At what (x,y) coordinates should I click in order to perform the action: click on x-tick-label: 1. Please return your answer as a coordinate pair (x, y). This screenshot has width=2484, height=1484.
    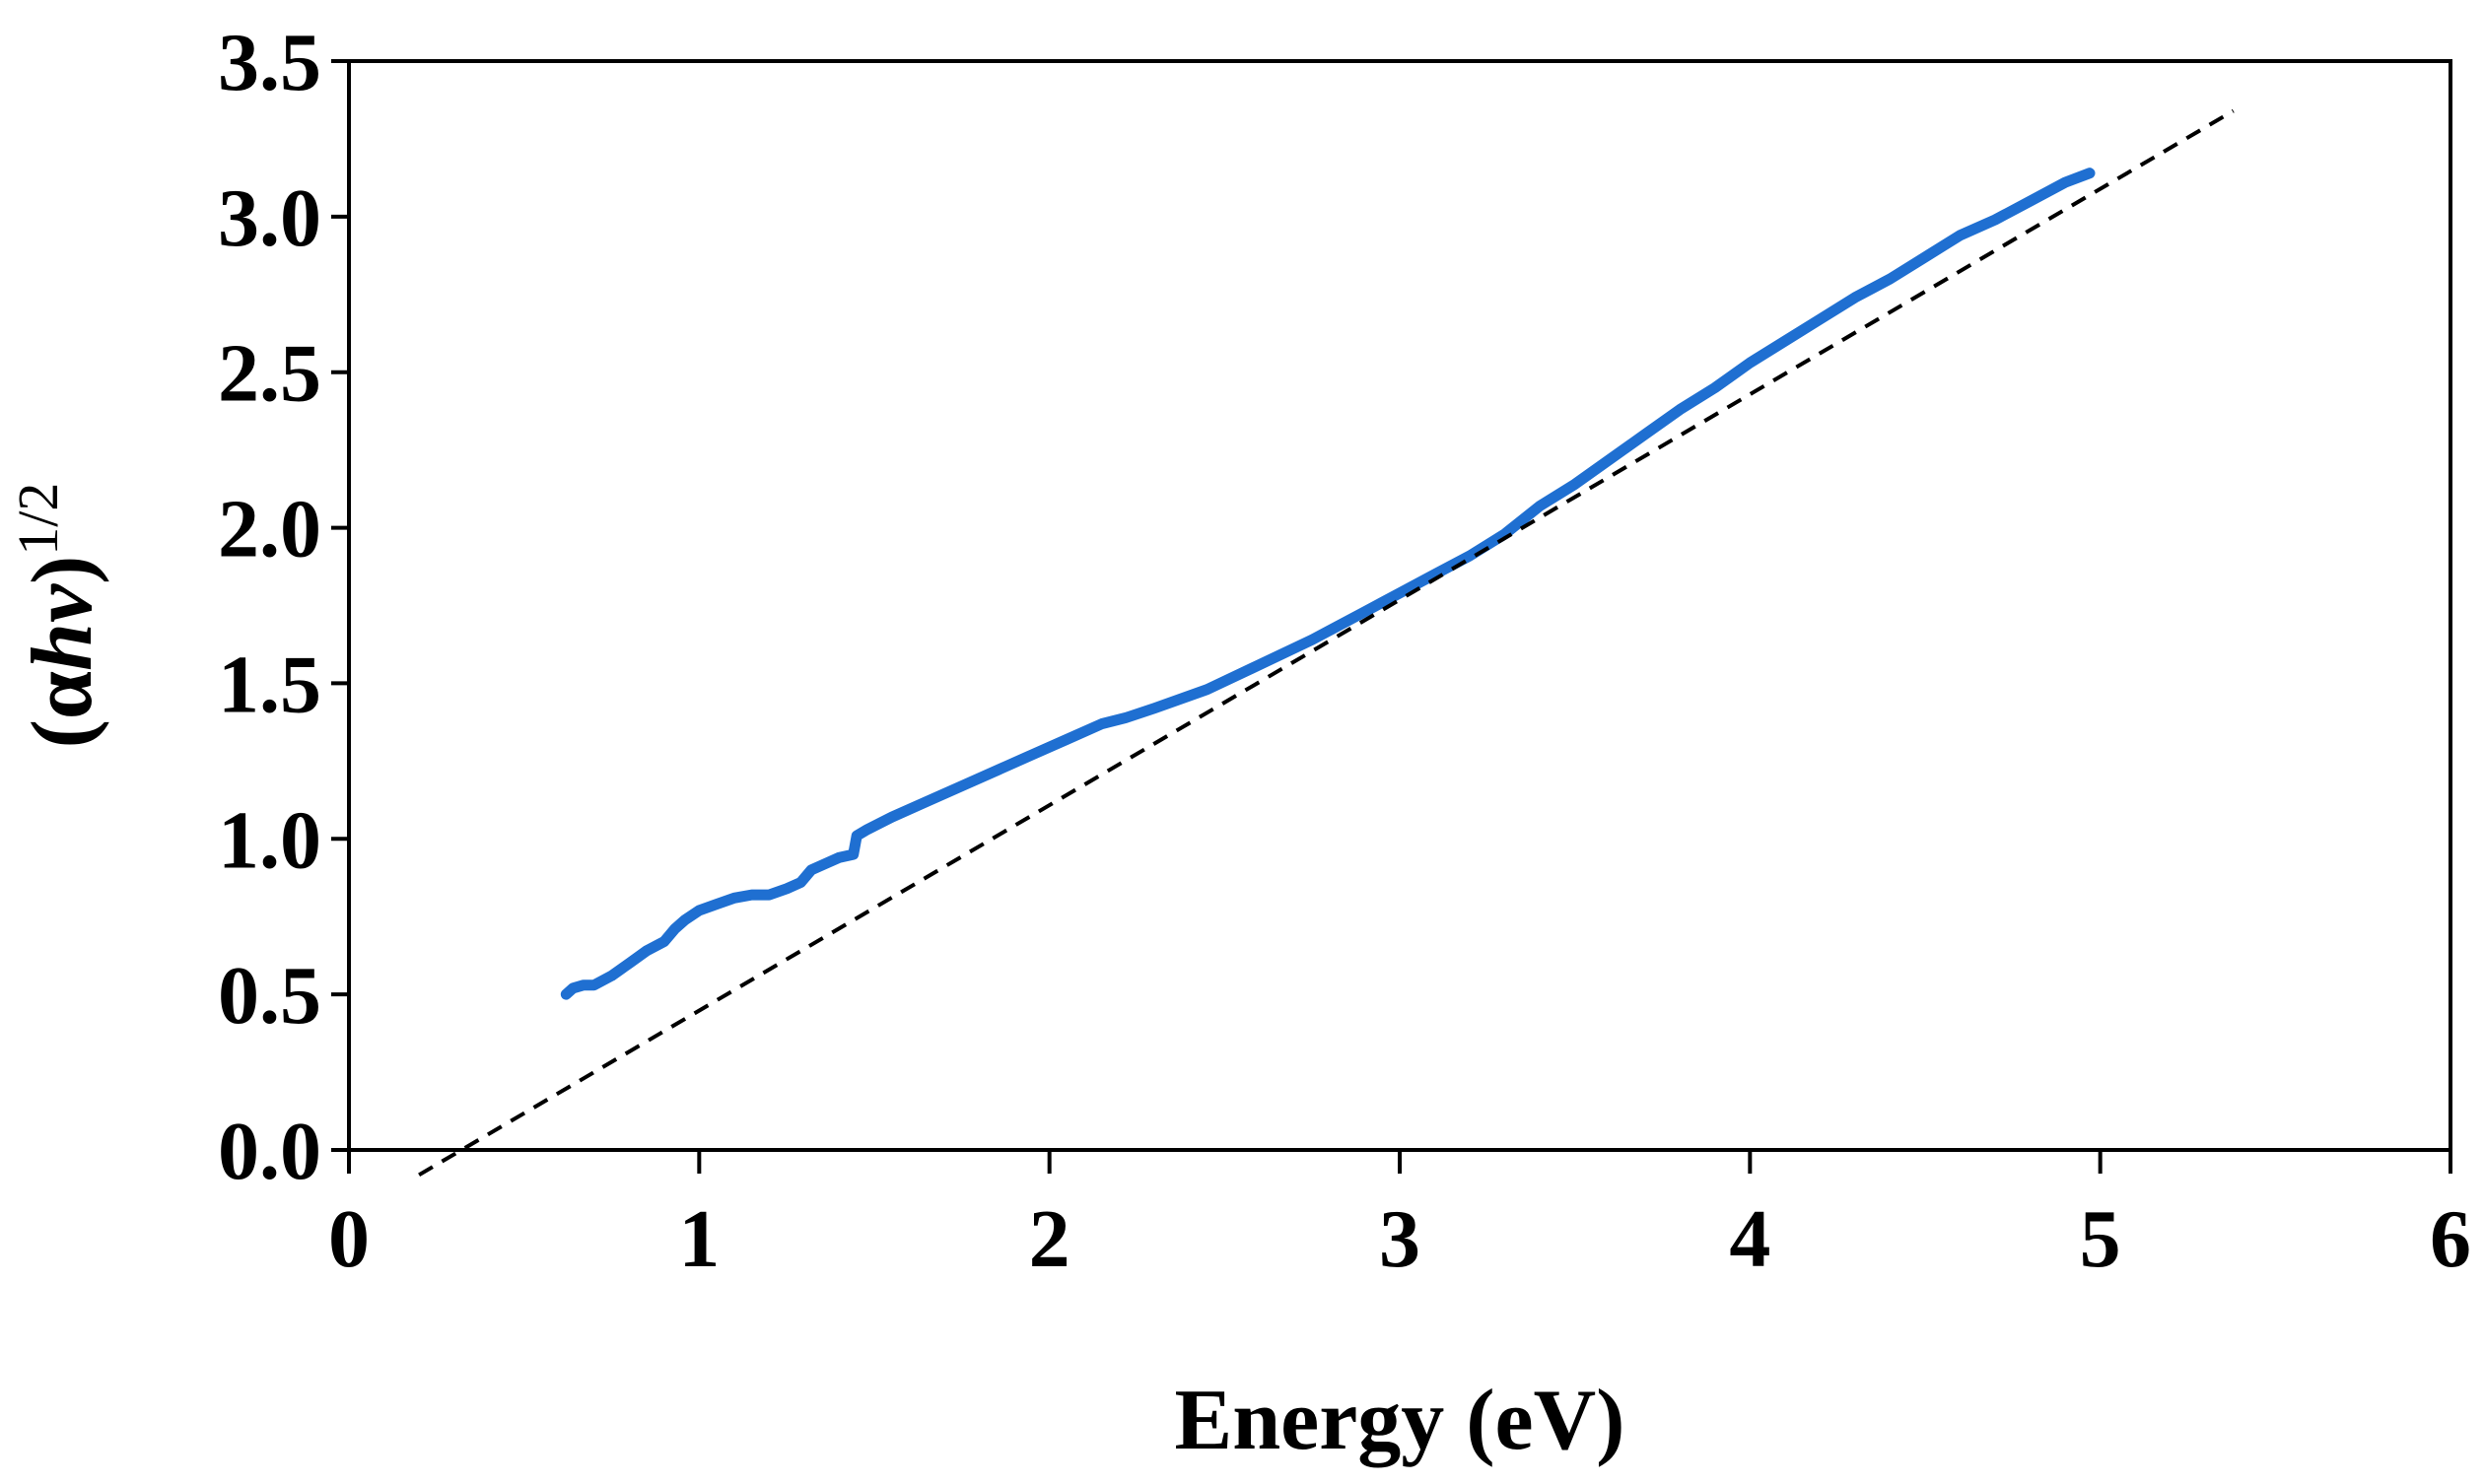
    Looking at the image, I should click on (699, 1239).